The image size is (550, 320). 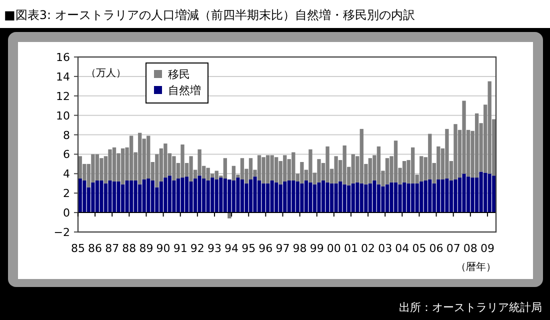 What do you see at coordinates (283, 248) in the screenshot?
I see `x-tick-label: 97` at bounding box center [283, 248].